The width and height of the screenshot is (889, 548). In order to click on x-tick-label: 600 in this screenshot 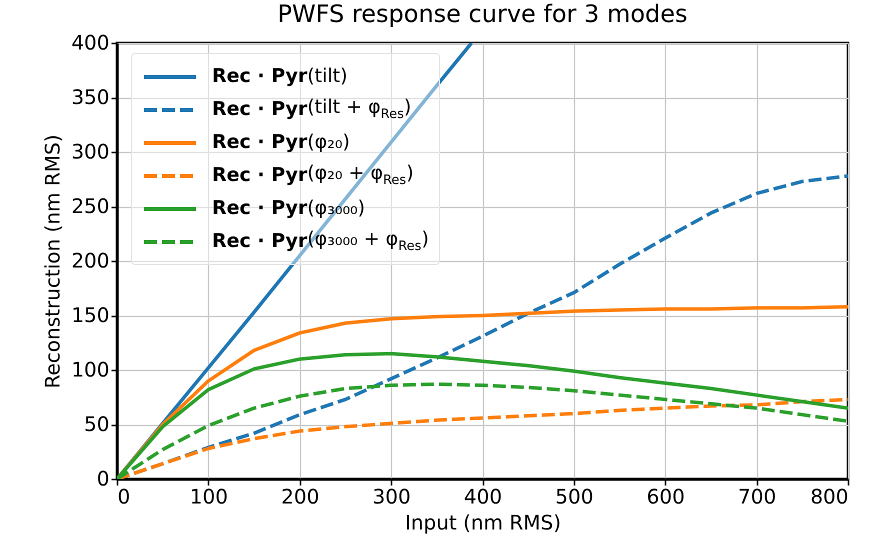, I will do `click(665, 496)`.